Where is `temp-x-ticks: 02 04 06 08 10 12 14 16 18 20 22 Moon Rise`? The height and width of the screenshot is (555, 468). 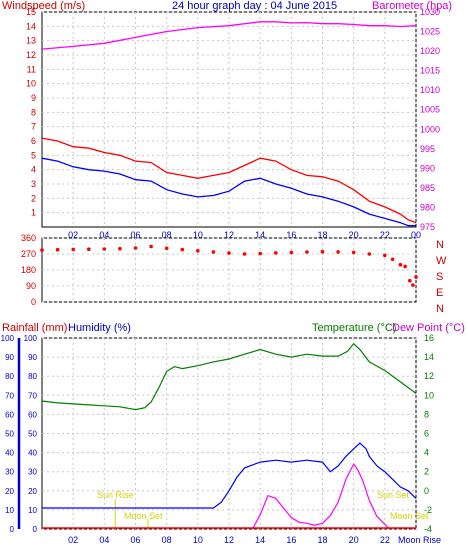
temp-x-ticks: 02 04 06 08 10 12 14 16 18 20 22 Moon Rise is located at coordinates (254, 540).